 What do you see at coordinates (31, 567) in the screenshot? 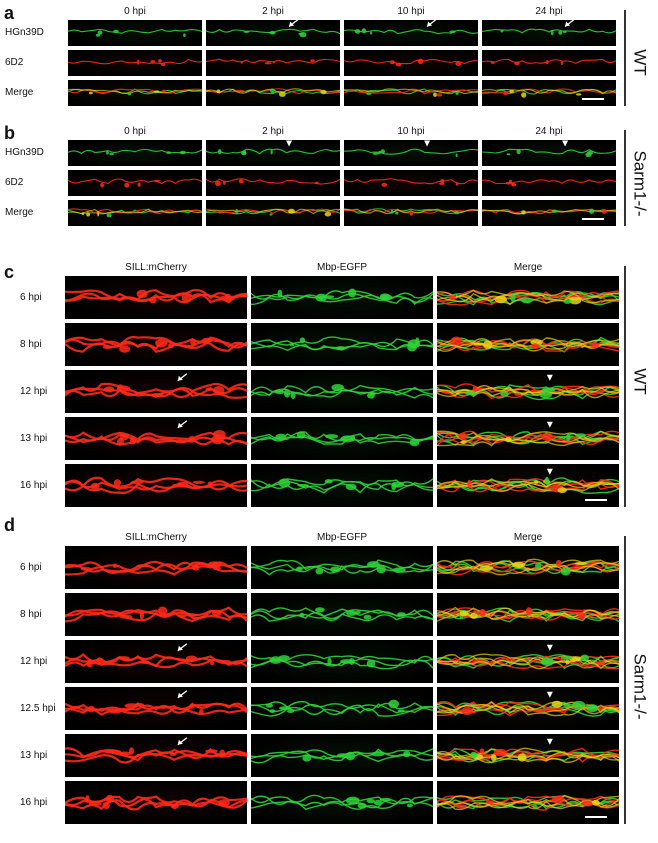
I see `row-label: 6 hpi` at bounding box center [31, 567].